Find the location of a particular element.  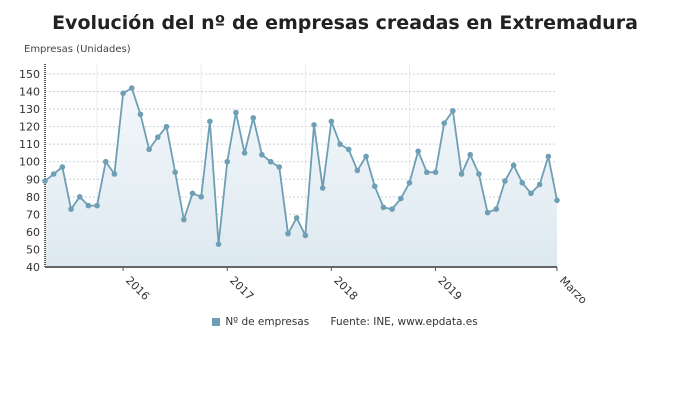

legend-swatch is located at coordinates (216, 322).